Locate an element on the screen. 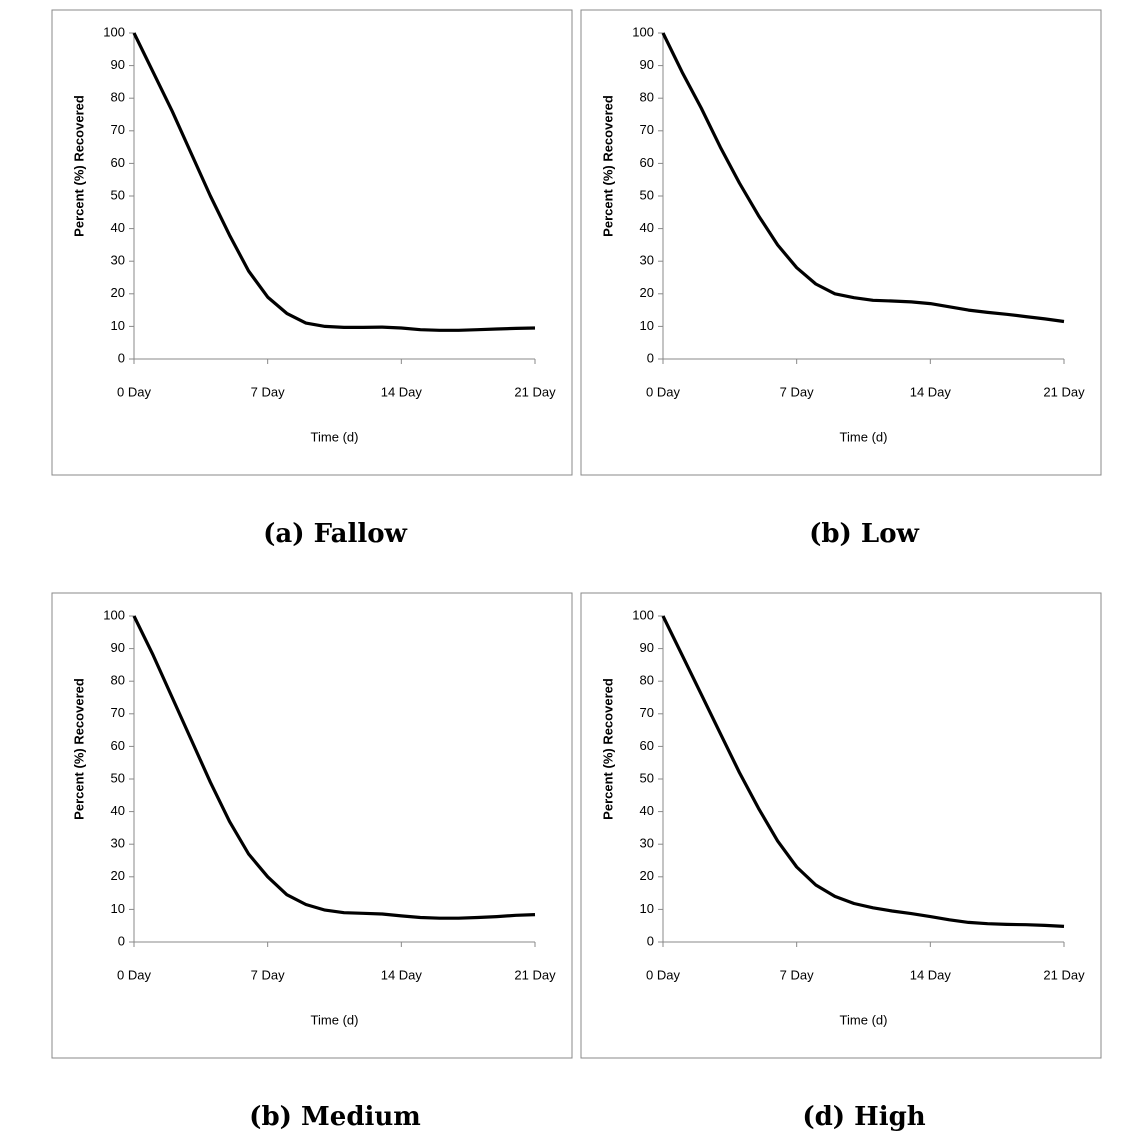 The image size is (1135, 1135). panel-caption: (d) High is located at coordinates (863, 1117).